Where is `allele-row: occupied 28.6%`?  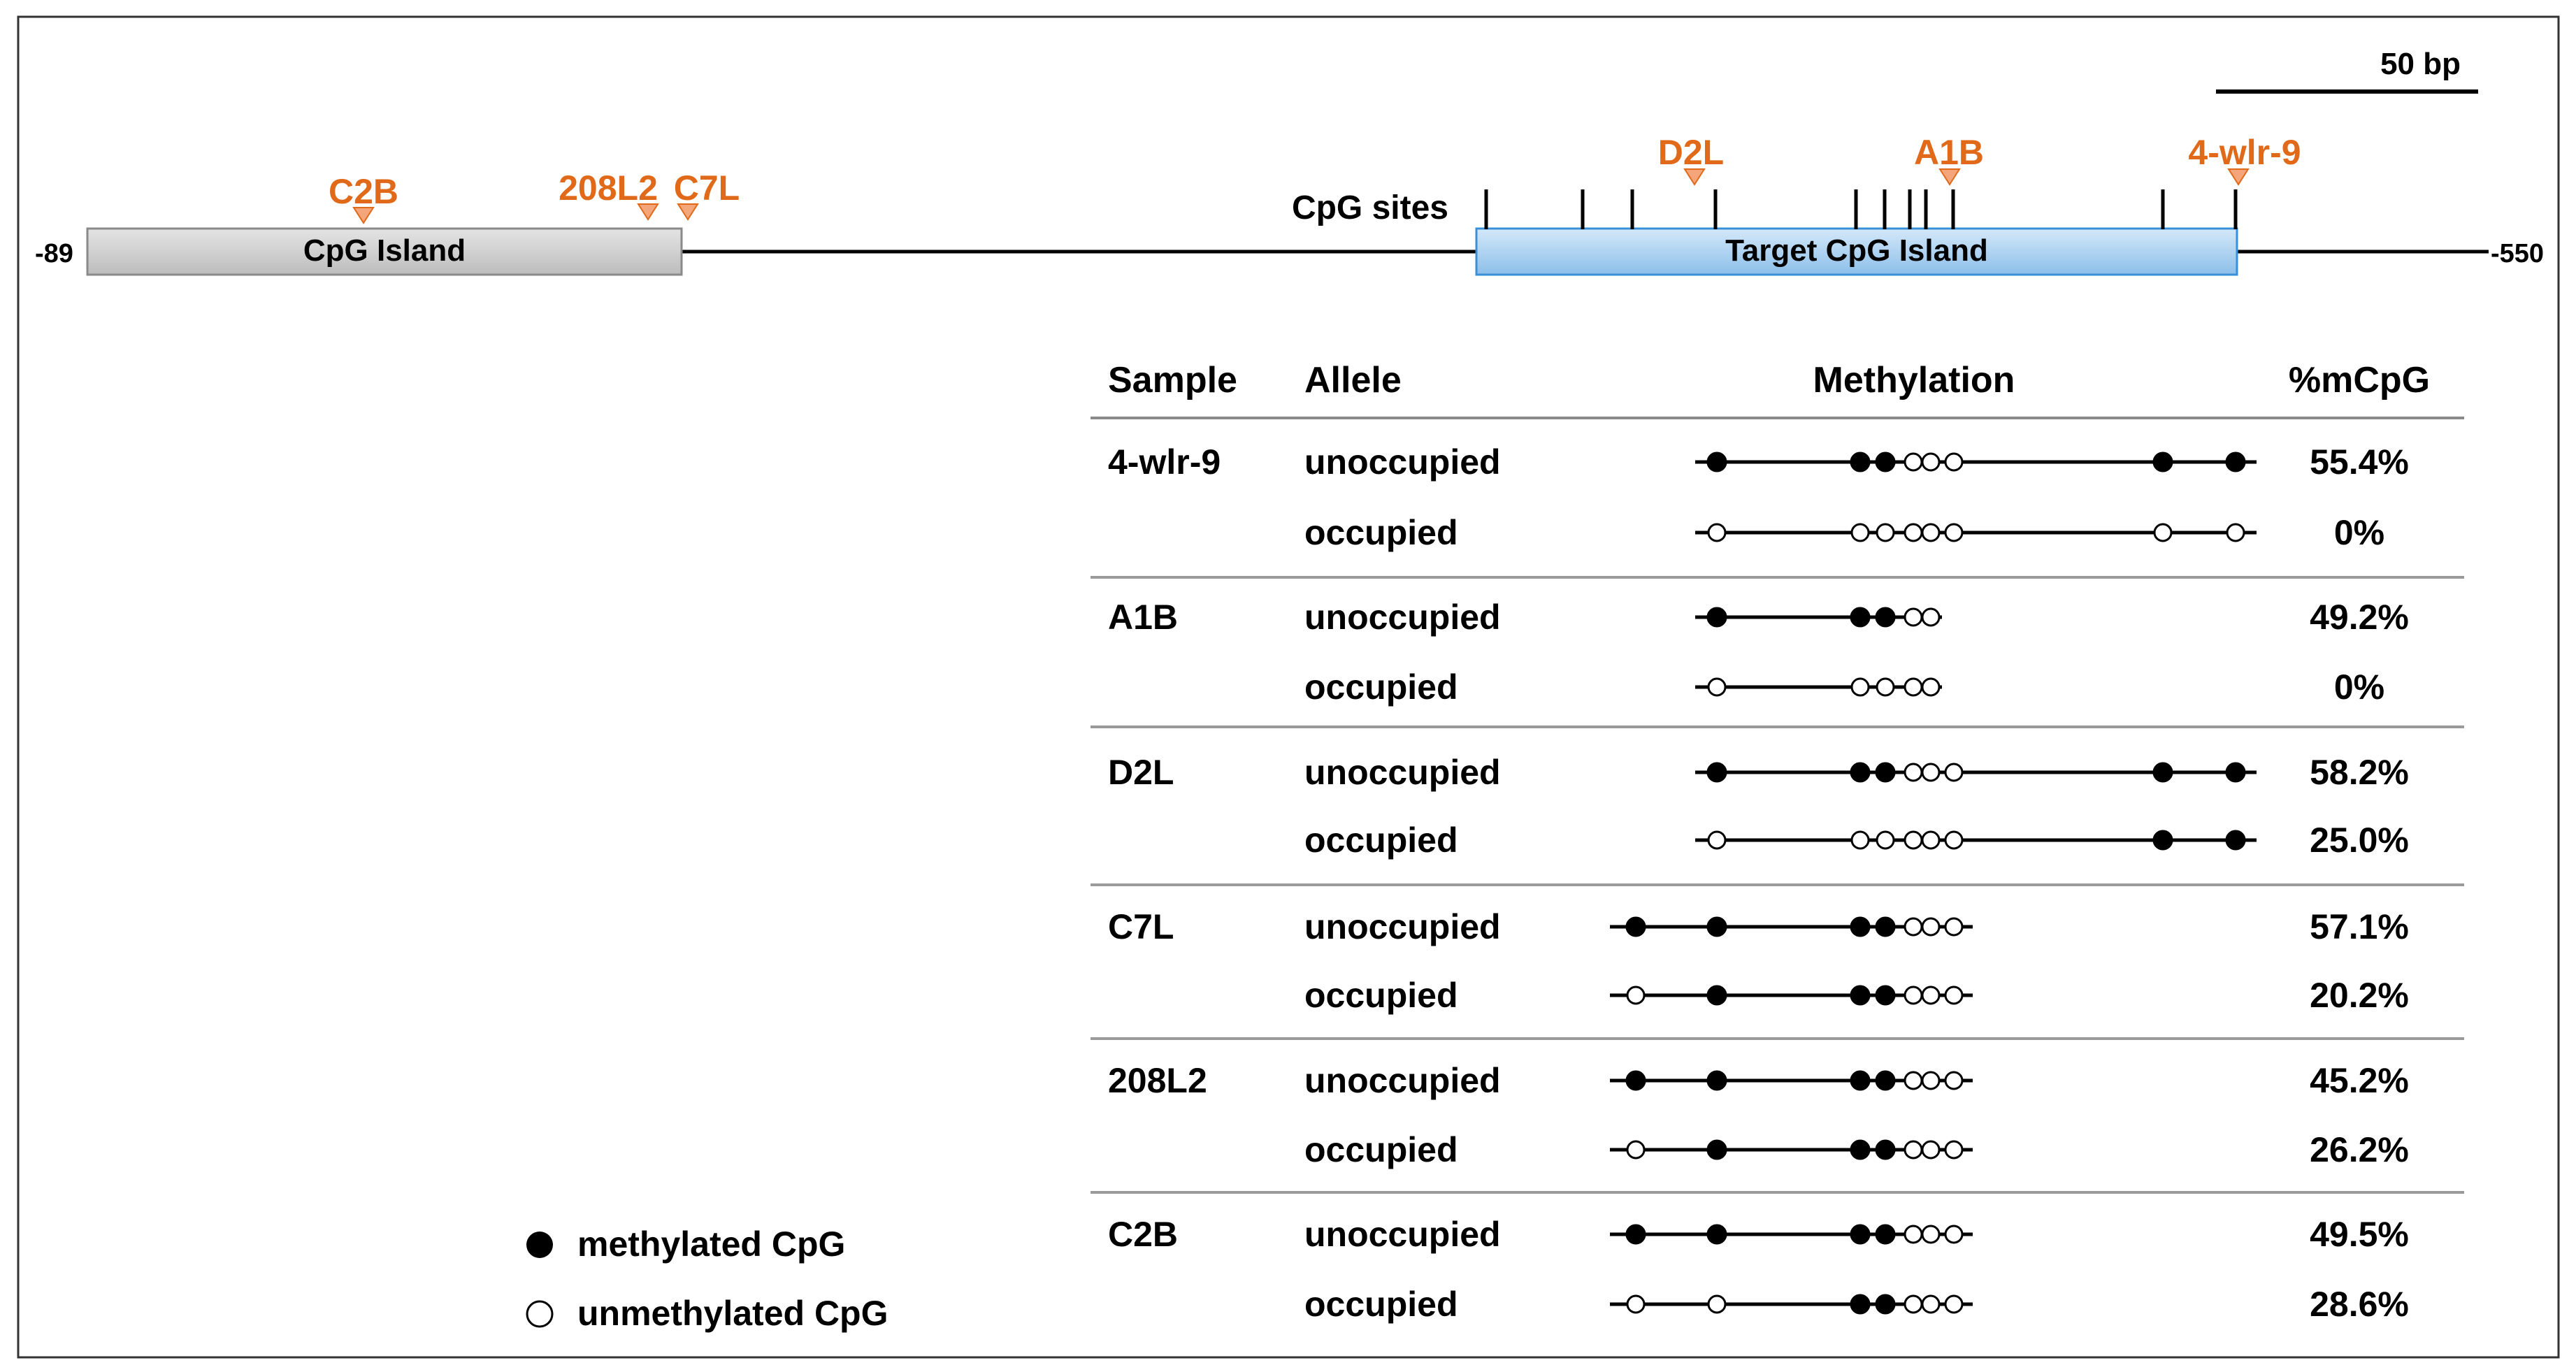 allele-row: occupied 28.6% is located at coordinates (1856, 1305).